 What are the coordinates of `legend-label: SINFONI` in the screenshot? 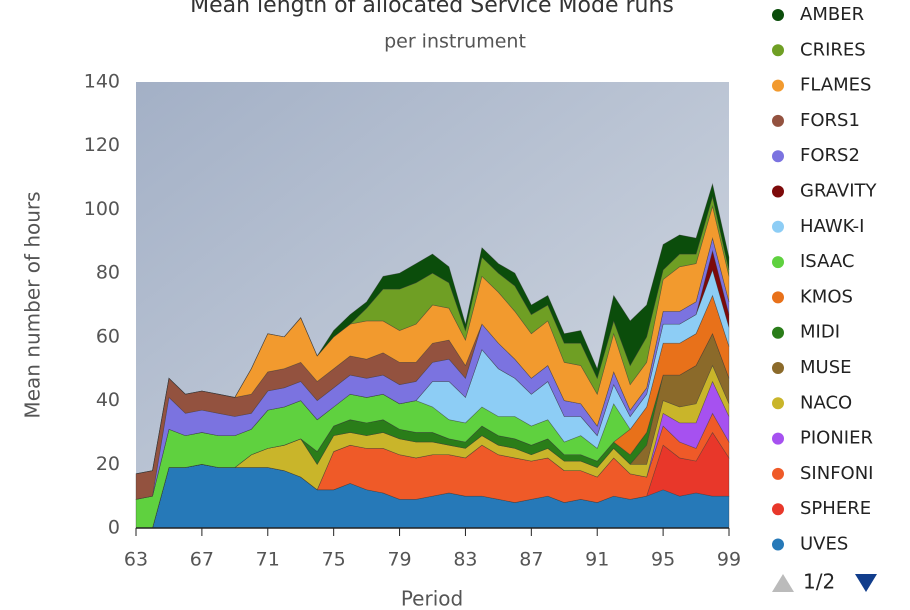 It's located at (837, 473).